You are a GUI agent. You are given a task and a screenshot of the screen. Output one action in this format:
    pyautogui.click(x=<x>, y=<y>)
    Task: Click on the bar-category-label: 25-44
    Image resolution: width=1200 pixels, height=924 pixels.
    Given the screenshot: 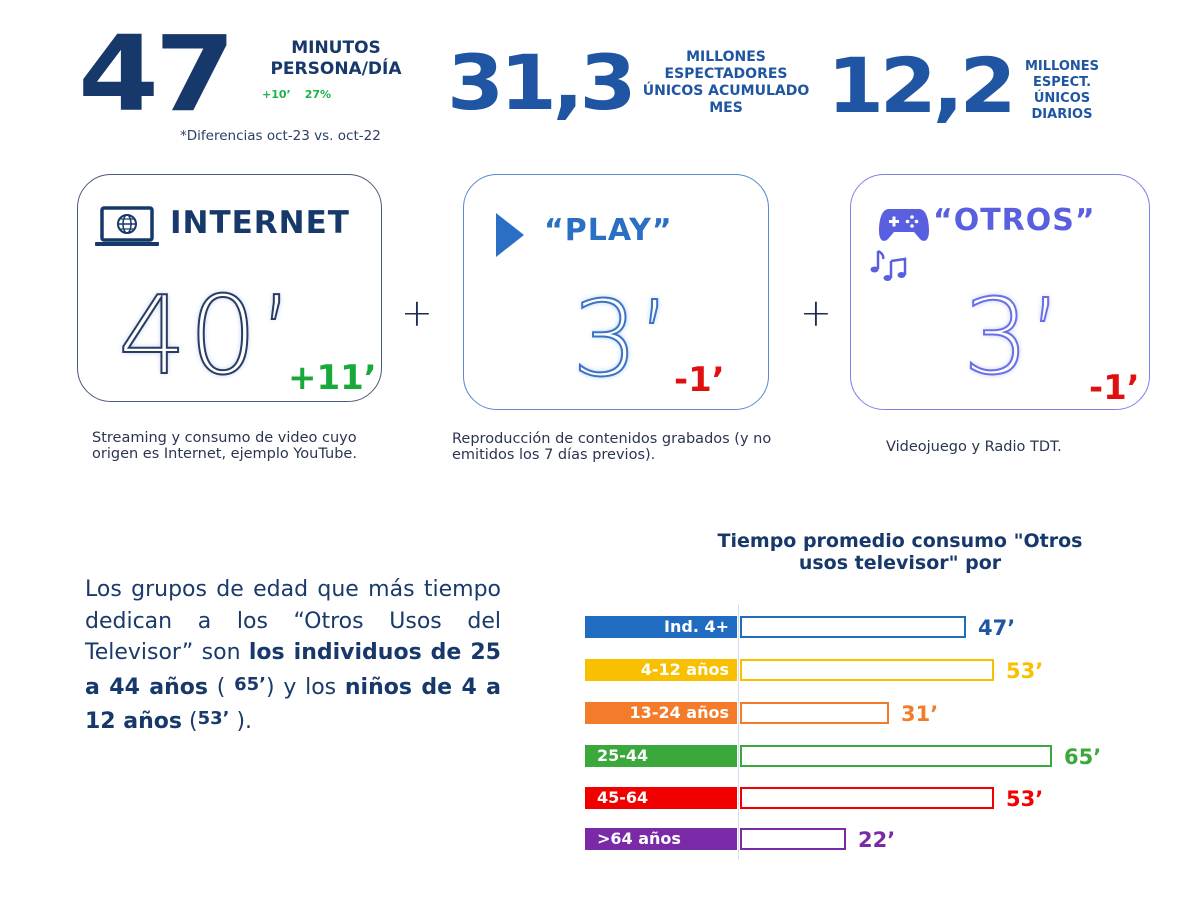 What is the action you would take?
    pyautogui.click(x=661, y=756)
    